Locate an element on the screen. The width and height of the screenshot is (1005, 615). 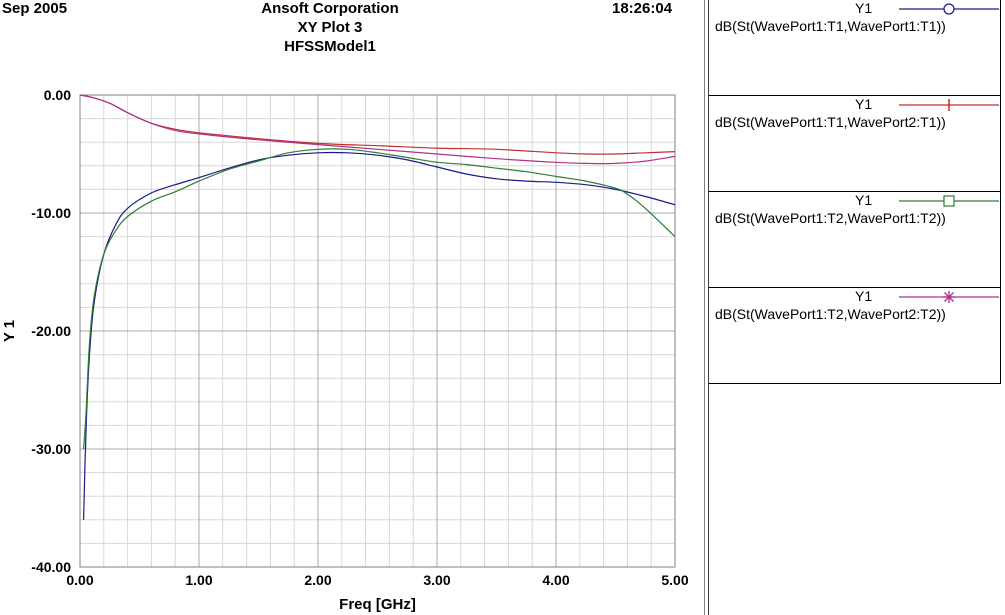
legend-swatch-square-icon is located at coordinates (949, 201).